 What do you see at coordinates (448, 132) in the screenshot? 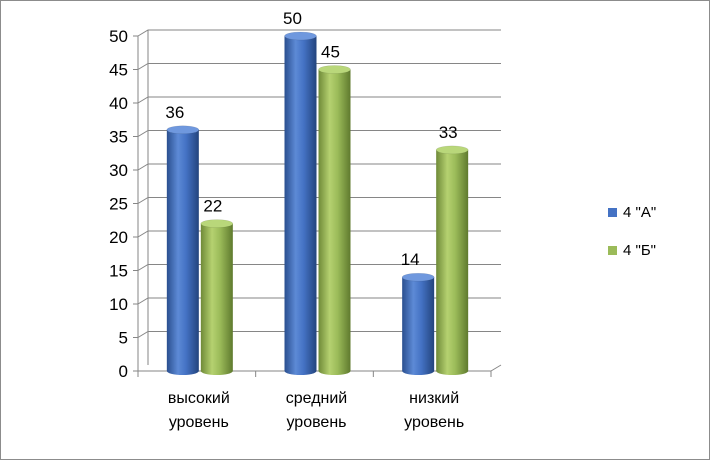
I see `data-label: 33` at bounding box center [448, 132].